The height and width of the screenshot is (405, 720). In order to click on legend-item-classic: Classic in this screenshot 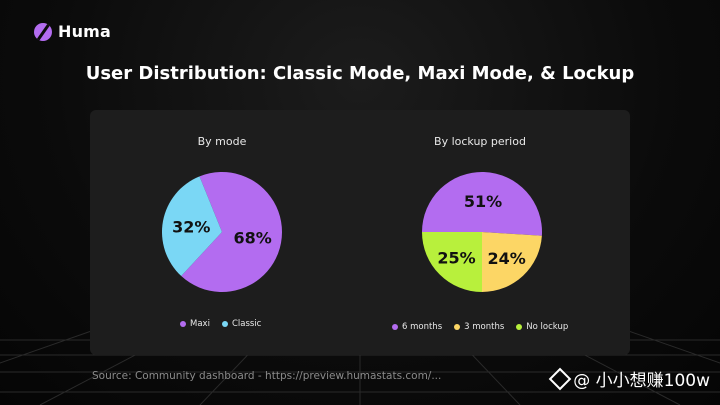, I will do `click(241, 324)`.